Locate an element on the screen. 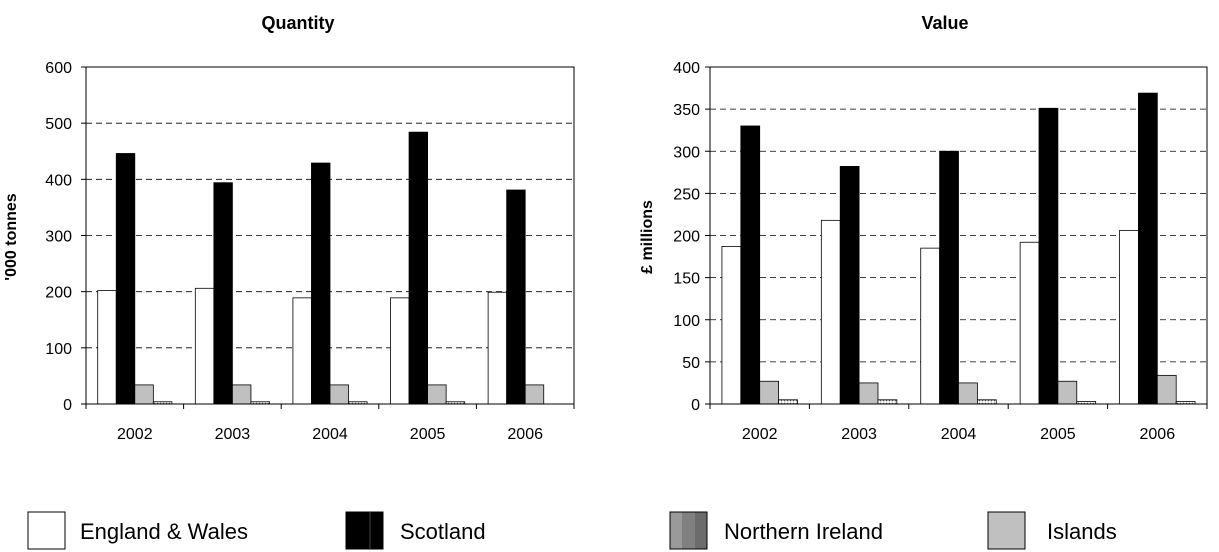  legend-swatch-england-wales is located at coordinates (46, 530).